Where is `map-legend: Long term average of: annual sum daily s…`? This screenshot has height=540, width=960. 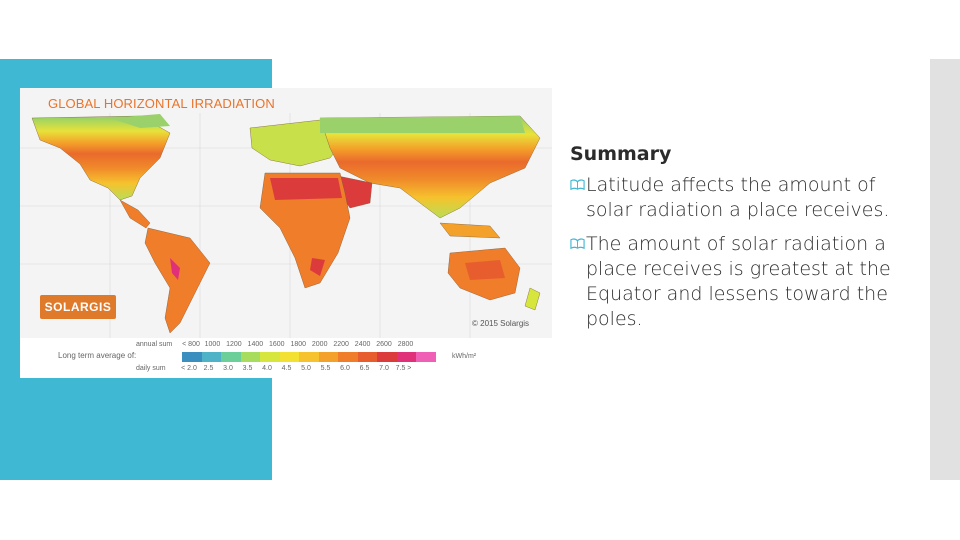 map-legend: Long term average of: annual sum daily s… is located at coordinates (286, 358).